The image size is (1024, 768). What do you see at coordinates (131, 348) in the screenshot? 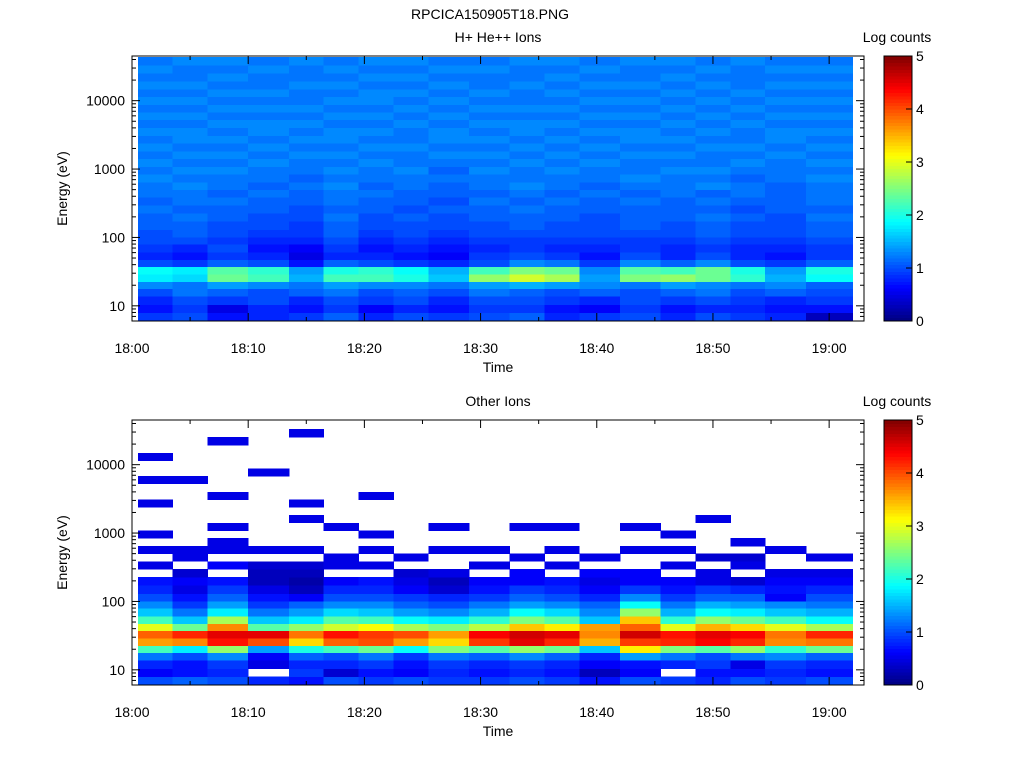
I see `x-tick-label: 18:00` at bounding box center [131, 348].